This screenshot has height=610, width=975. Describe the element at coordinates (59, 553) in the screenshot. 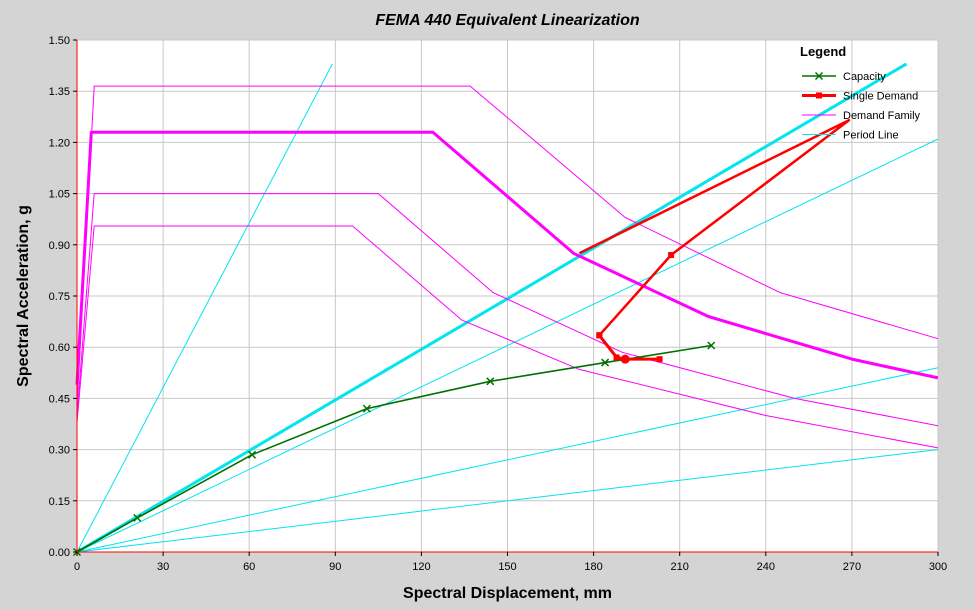

I see `y-tick-label: 0.00` at that location.